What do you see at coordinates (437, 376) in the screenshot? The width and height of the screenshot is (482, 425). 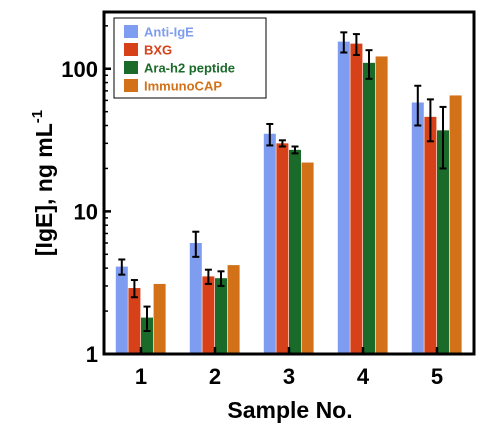 I see `x-tick-label: 5` at bounding box center [437, 376].